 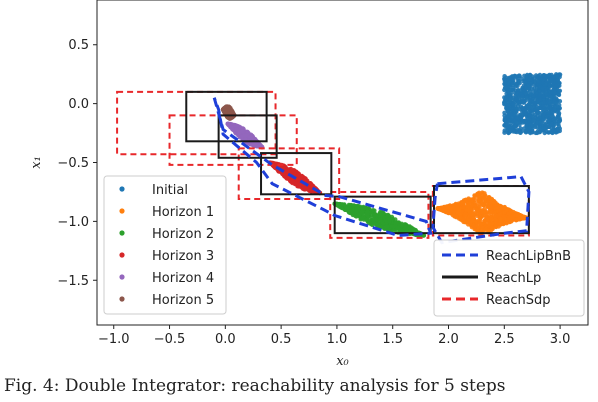 I want to click on x-tick-label: 0.0, so click(x=225, y=339).